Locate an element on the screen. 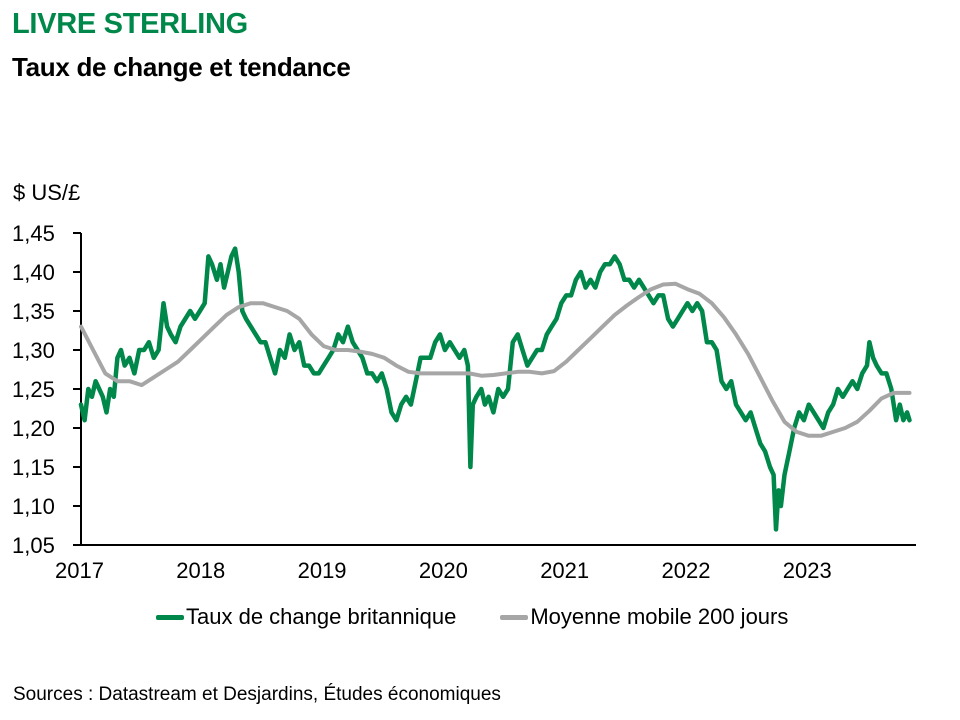 The height and width of the screenshot is (720, 960). legend-label-moving-average: Moyenne mobile 200 jours is located at coordinates (659, 616).